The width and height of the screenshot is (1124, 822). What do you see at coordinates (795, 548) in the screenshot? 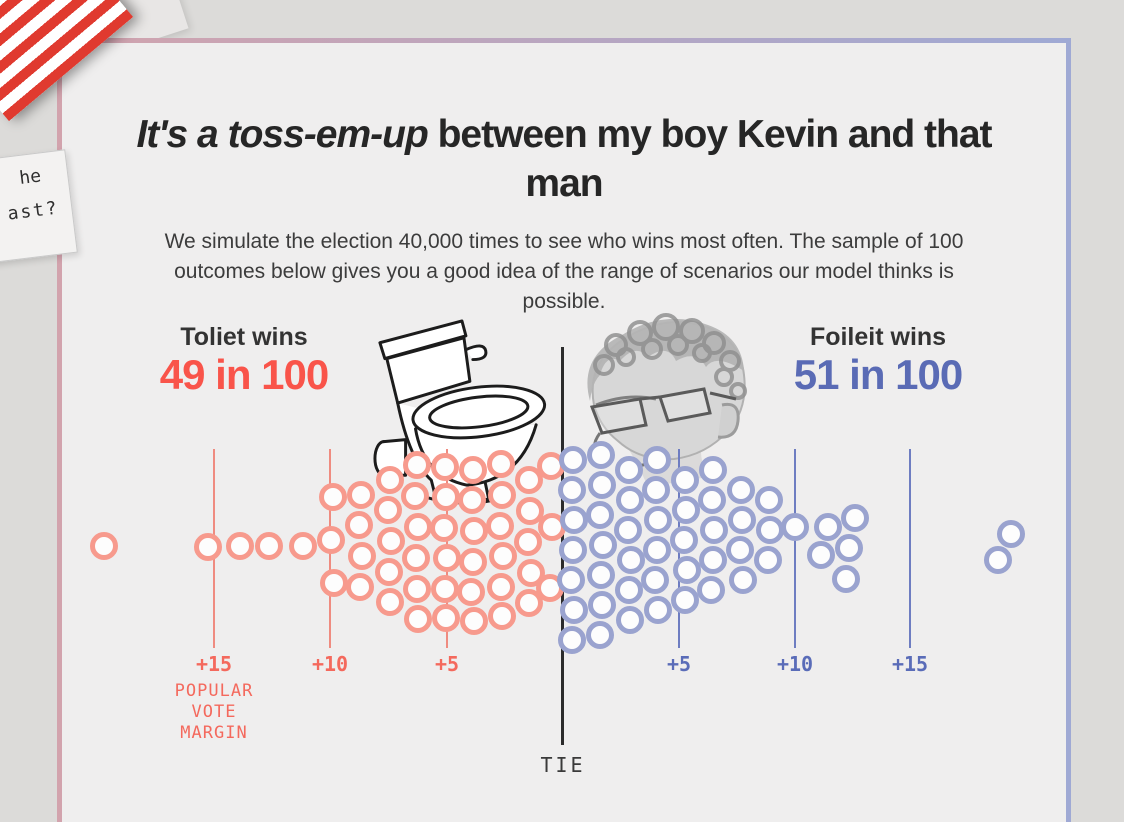
I see `margin-gridline-blue-+10` at bounding box center [795, 548].